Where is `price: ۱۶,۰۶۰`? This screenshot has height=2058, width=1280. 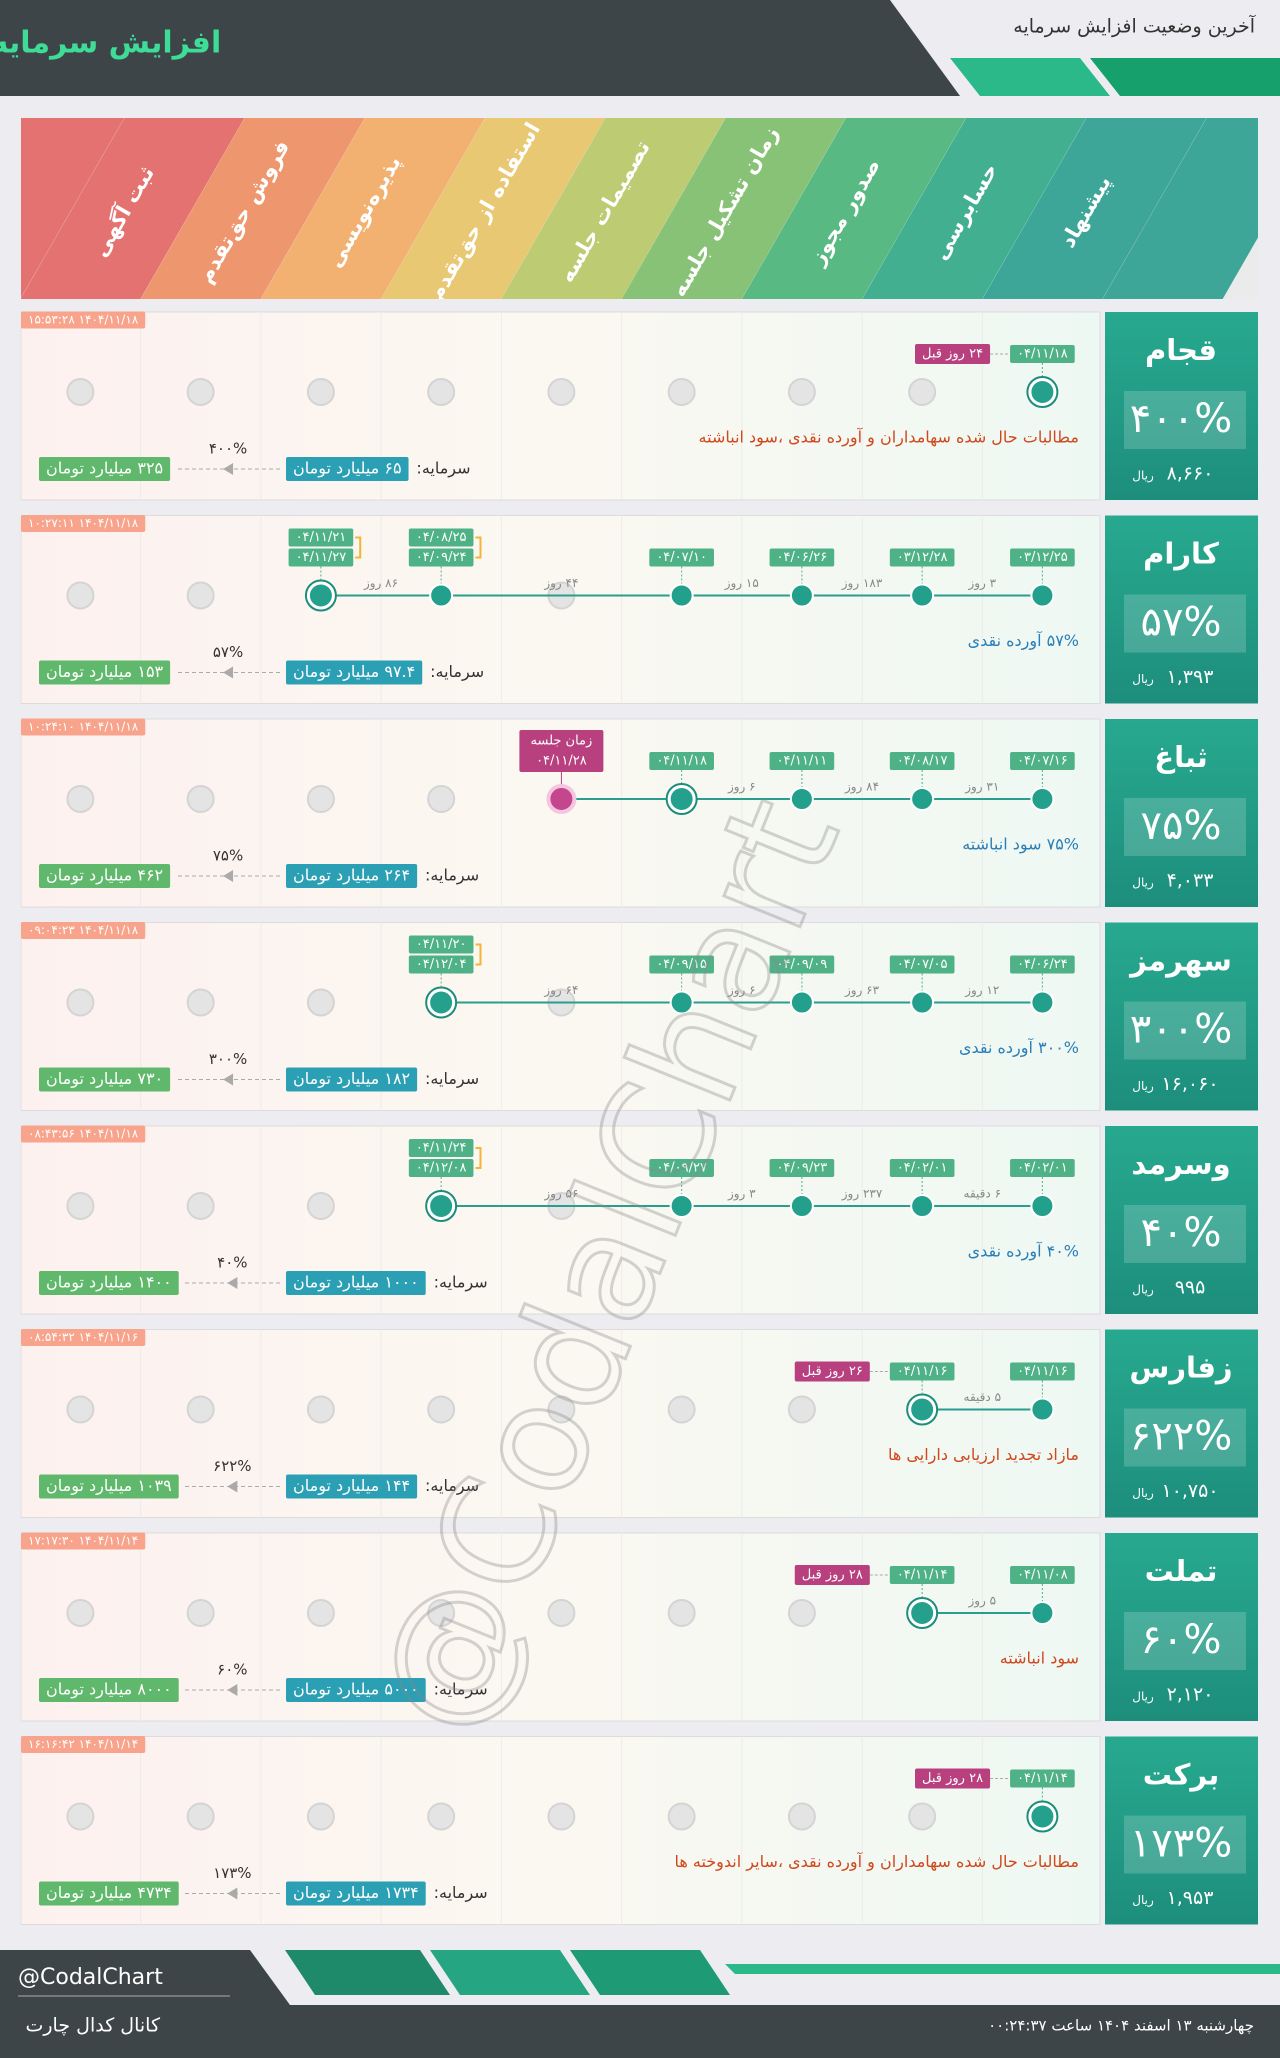
price: ۱۶,۰۶۰ is located at coordinates (1189, 1084).